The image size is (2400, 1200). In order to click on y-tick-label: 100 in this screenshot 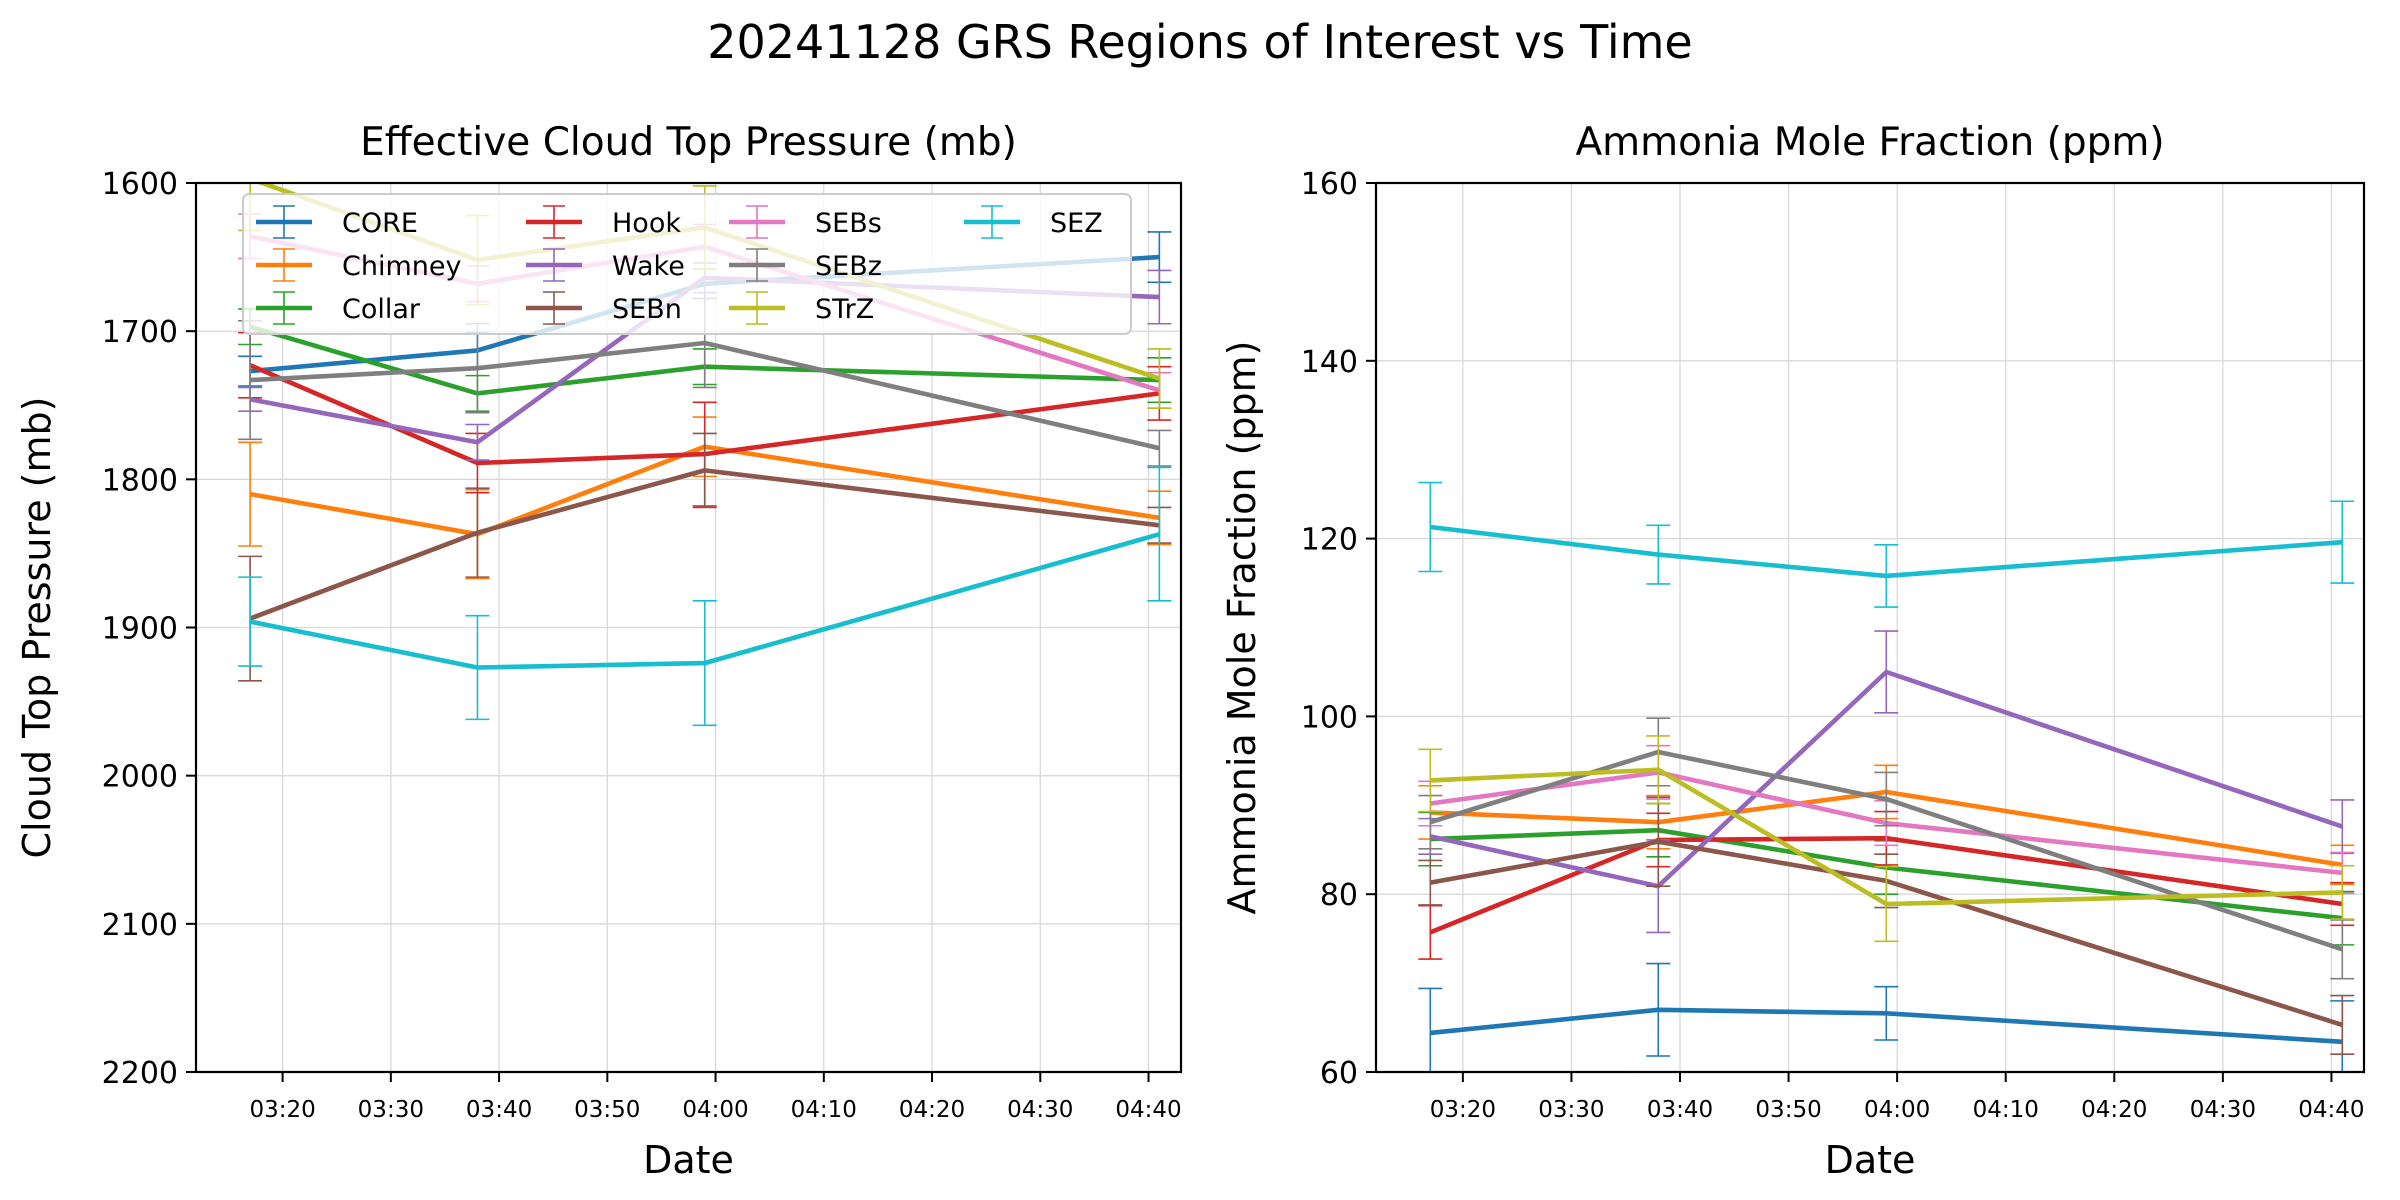, I will do `click(1329, 717)`.